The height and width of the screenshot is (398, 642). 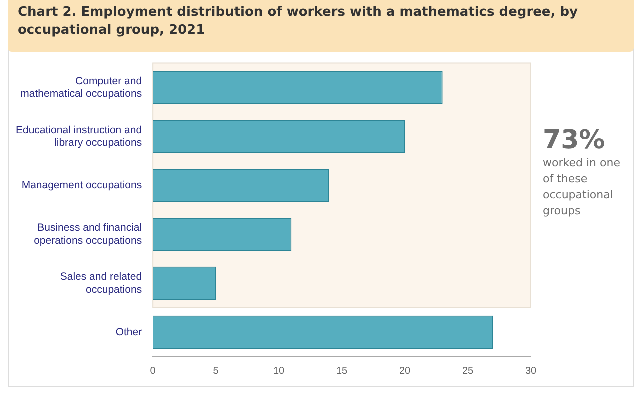 What do you see at coordinates (101, 283) in the screenshot?
I see `y-tick-label: Sales and related occupations` at bounding box center [101, 283].